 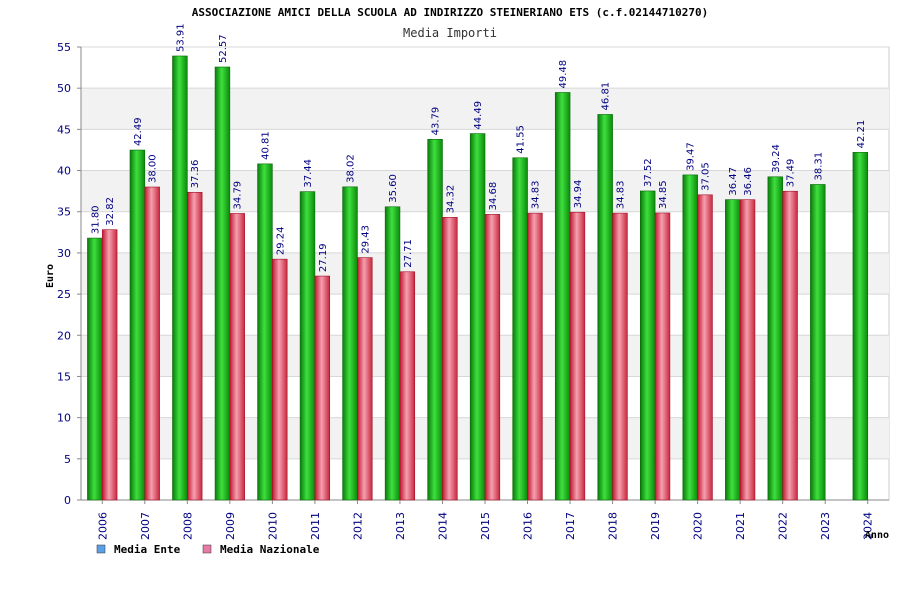 What do you see at coordinates (230, 526) in the screenshot?
I see `x-tick-label: 2009` at bounding box center [230, 526].